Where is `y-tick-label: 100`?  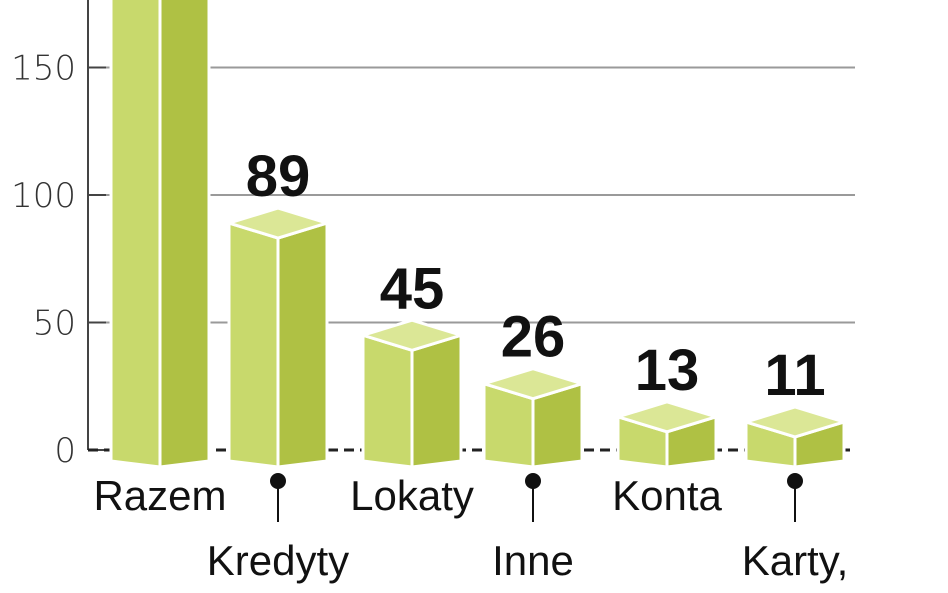 y-tick-label: 100 is located at coordinates (43, 196).